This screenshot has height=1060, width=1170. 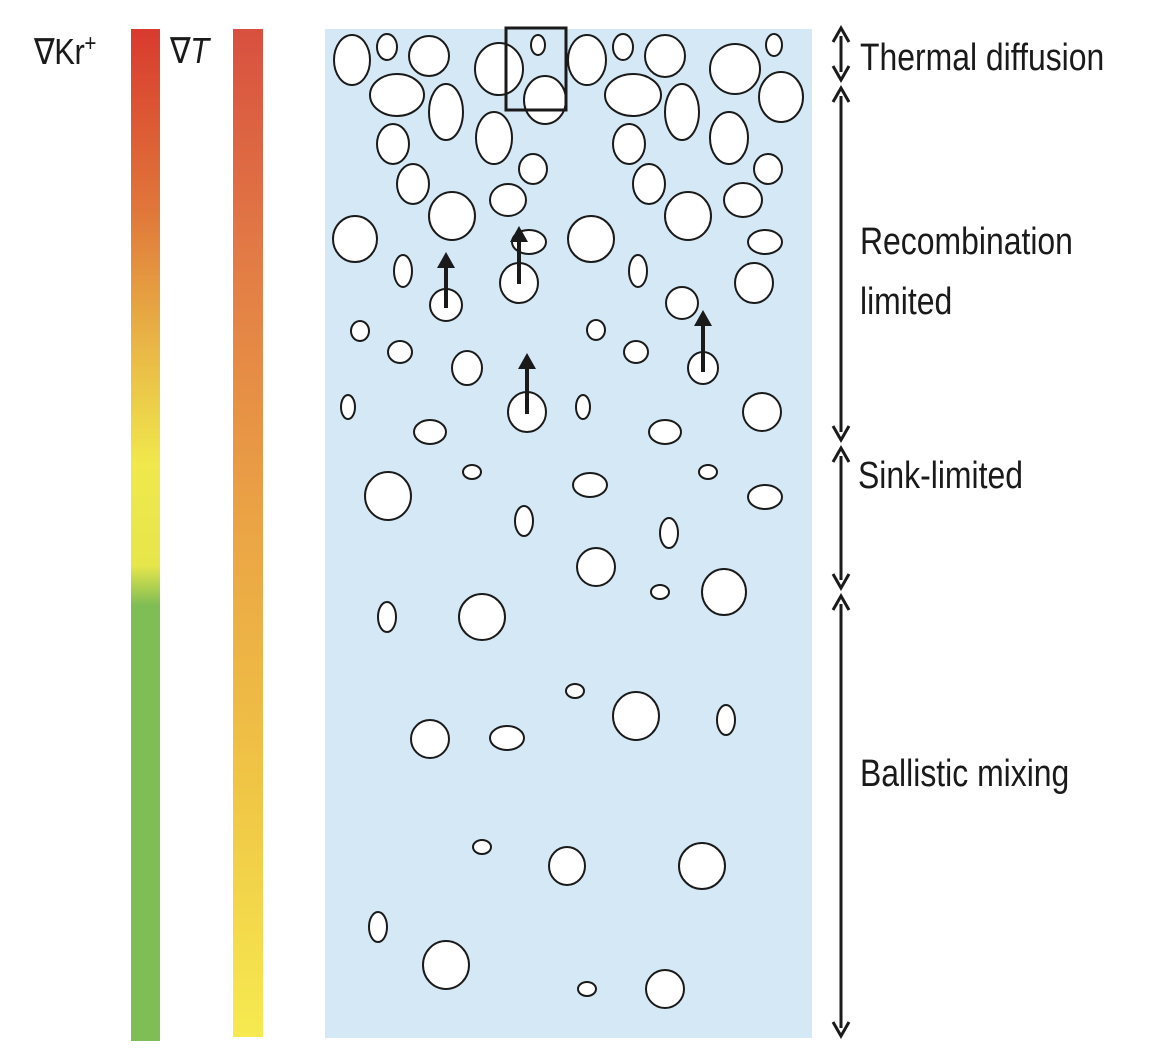 What do you see at coordinates (965, 774) in the screenshot?
I see `region-label-ballistic-mixing: Ballistic mixing` at bounding box center [965, 774].